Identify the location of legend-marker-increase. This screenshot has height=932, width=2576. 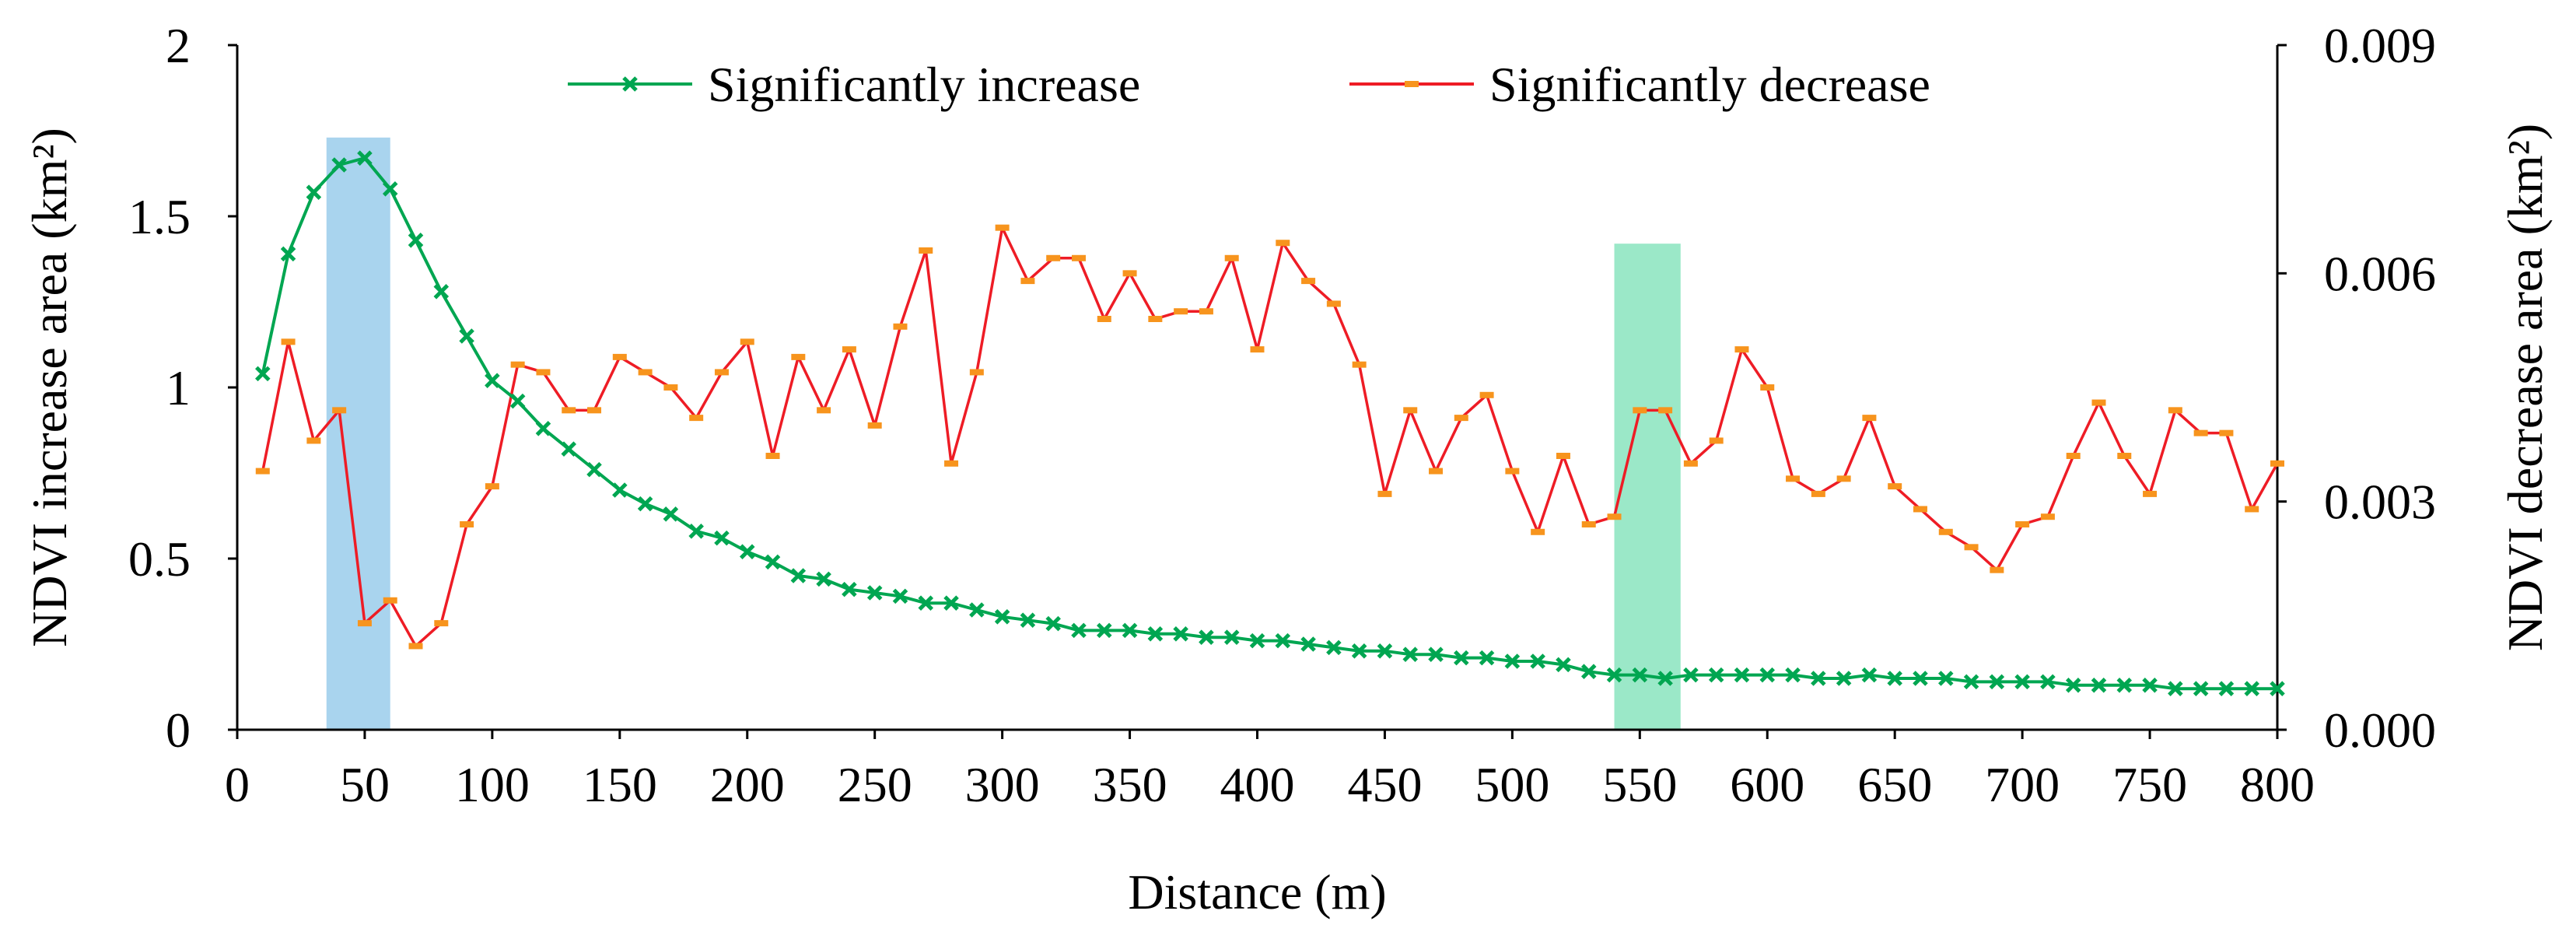
(630, 84).